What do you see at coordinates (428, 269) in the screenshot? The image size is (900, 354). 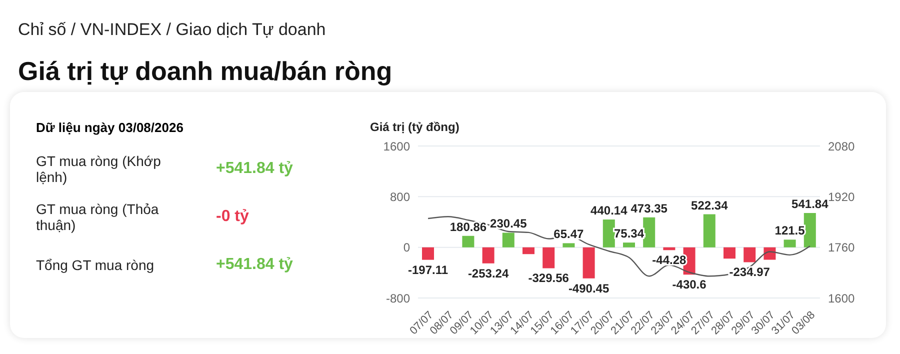 I see `data-label: -197.11` at bounding box center [428, 269].